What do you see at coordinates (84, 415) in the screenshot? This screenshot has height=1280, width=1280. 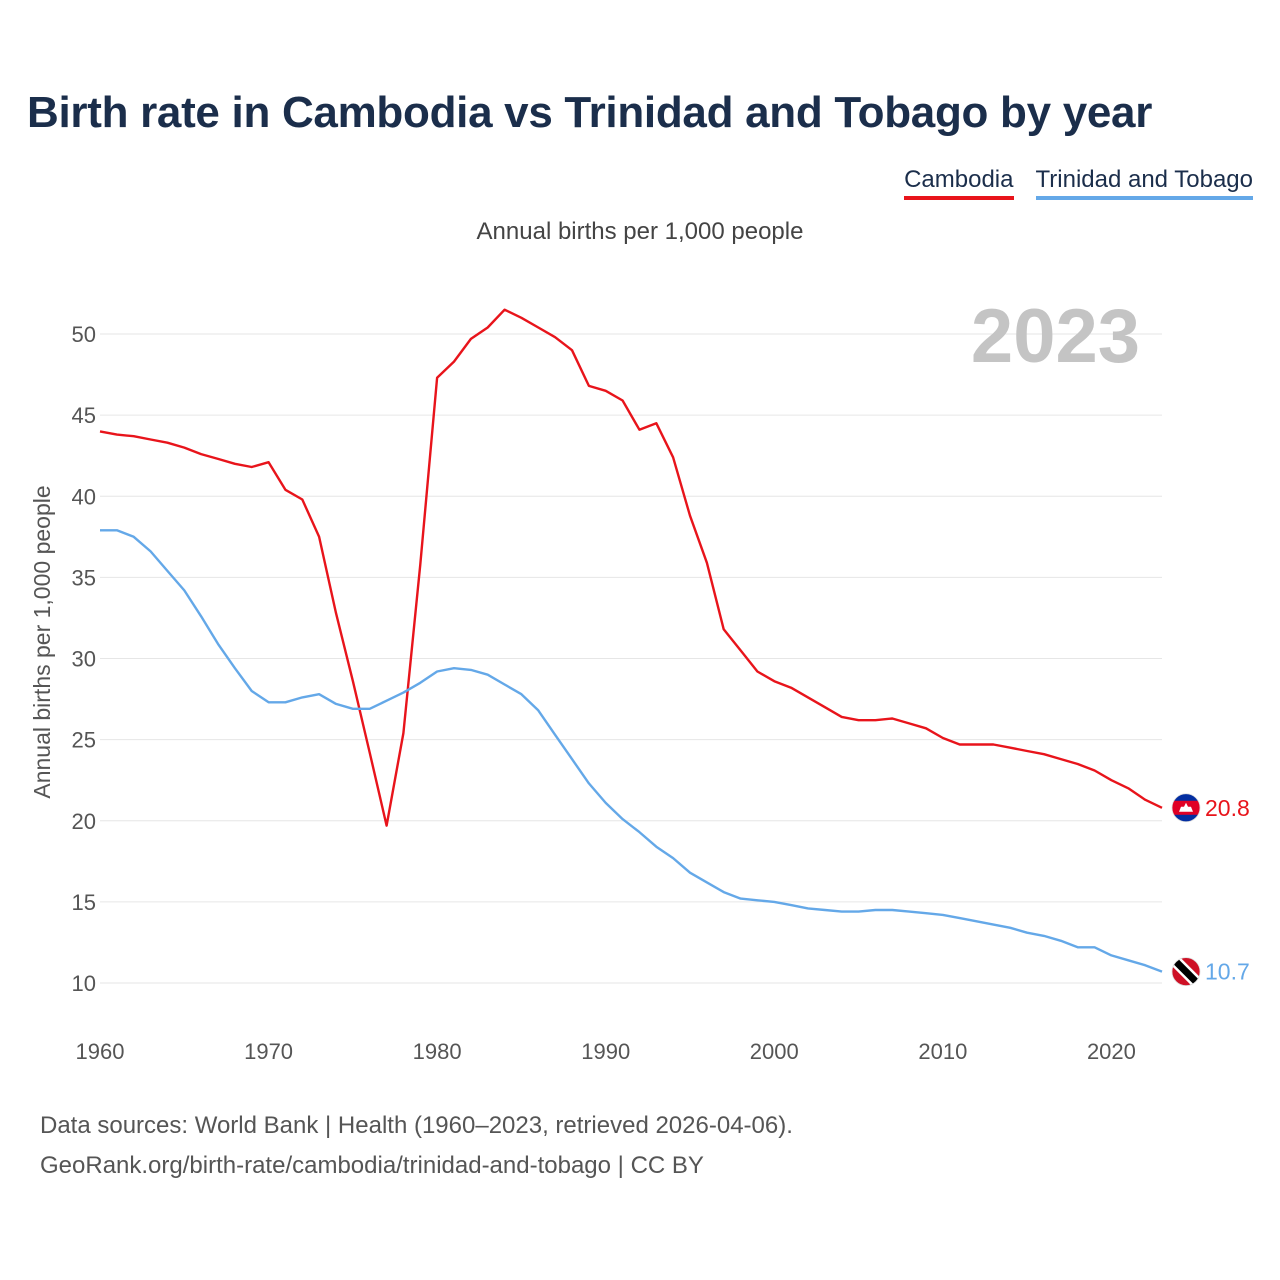 I see `y-tick-label: 45` at bounding box center [84, 415].